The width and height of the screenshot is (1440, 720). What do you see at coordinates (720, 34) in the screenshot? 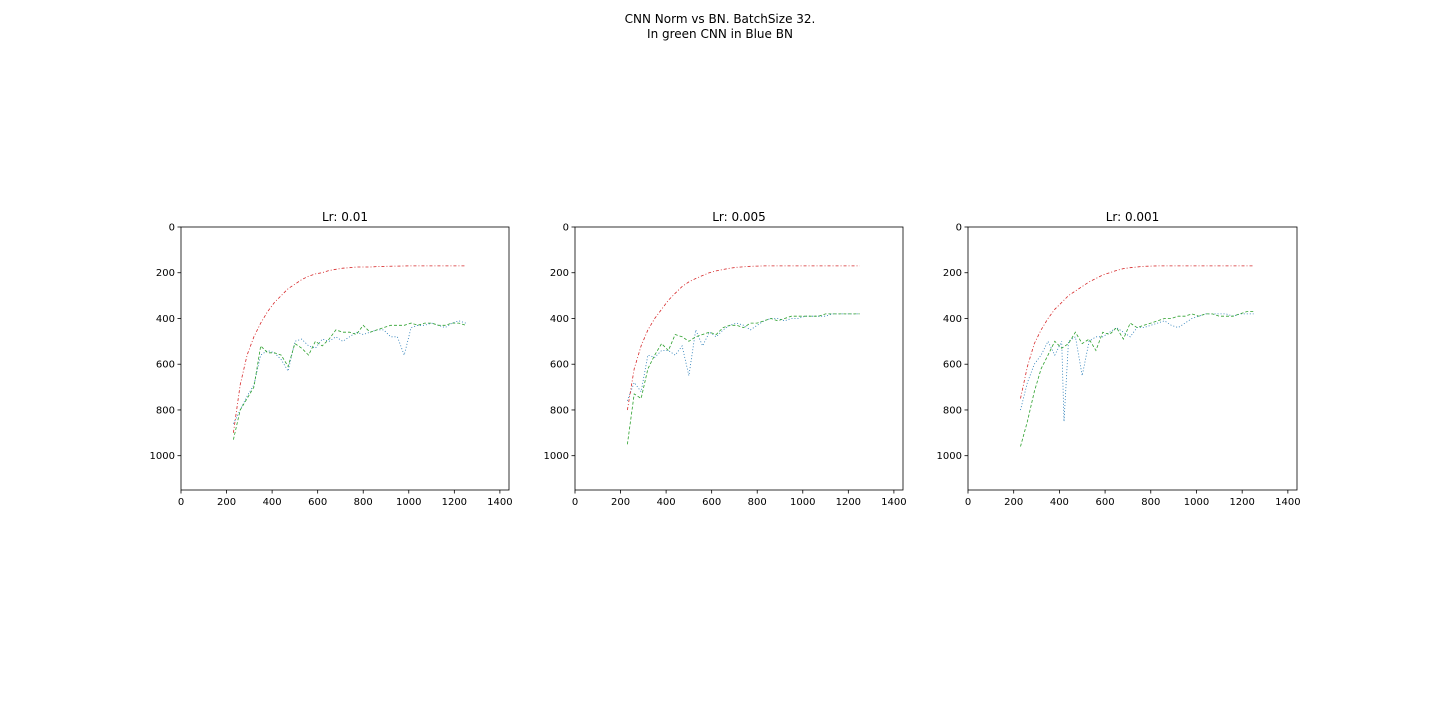
I see `figure-title-line-2: In green CNN in Blue BN` at bounding box center [720, 34].